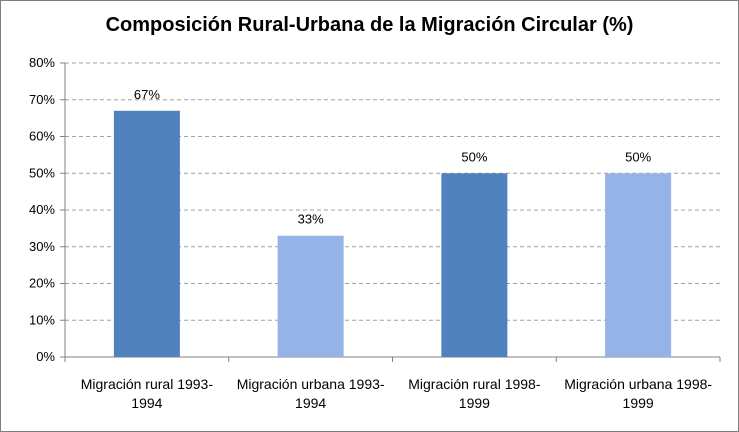  What do you see at coordinates (147, 94) in the screenshot?
I see `data-label: 67%` at bounding box center [147, 94].